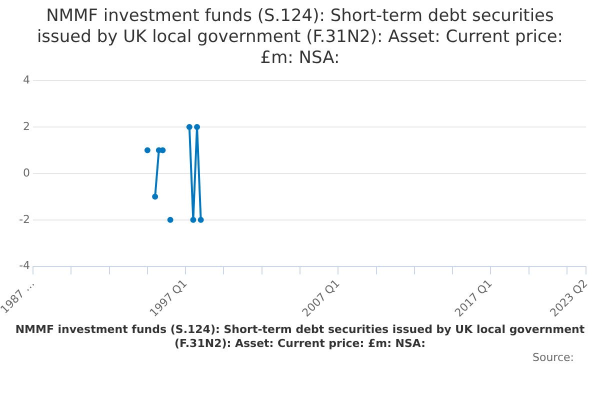 The height and width of the screenshot is (400, 600). I want to click on x-axis-title: NMMF investment funds (S.124): Short-term debt securities issued by UK local government (F.31N2): Asset: Current price: £m: NSA:, so click(300, 337).